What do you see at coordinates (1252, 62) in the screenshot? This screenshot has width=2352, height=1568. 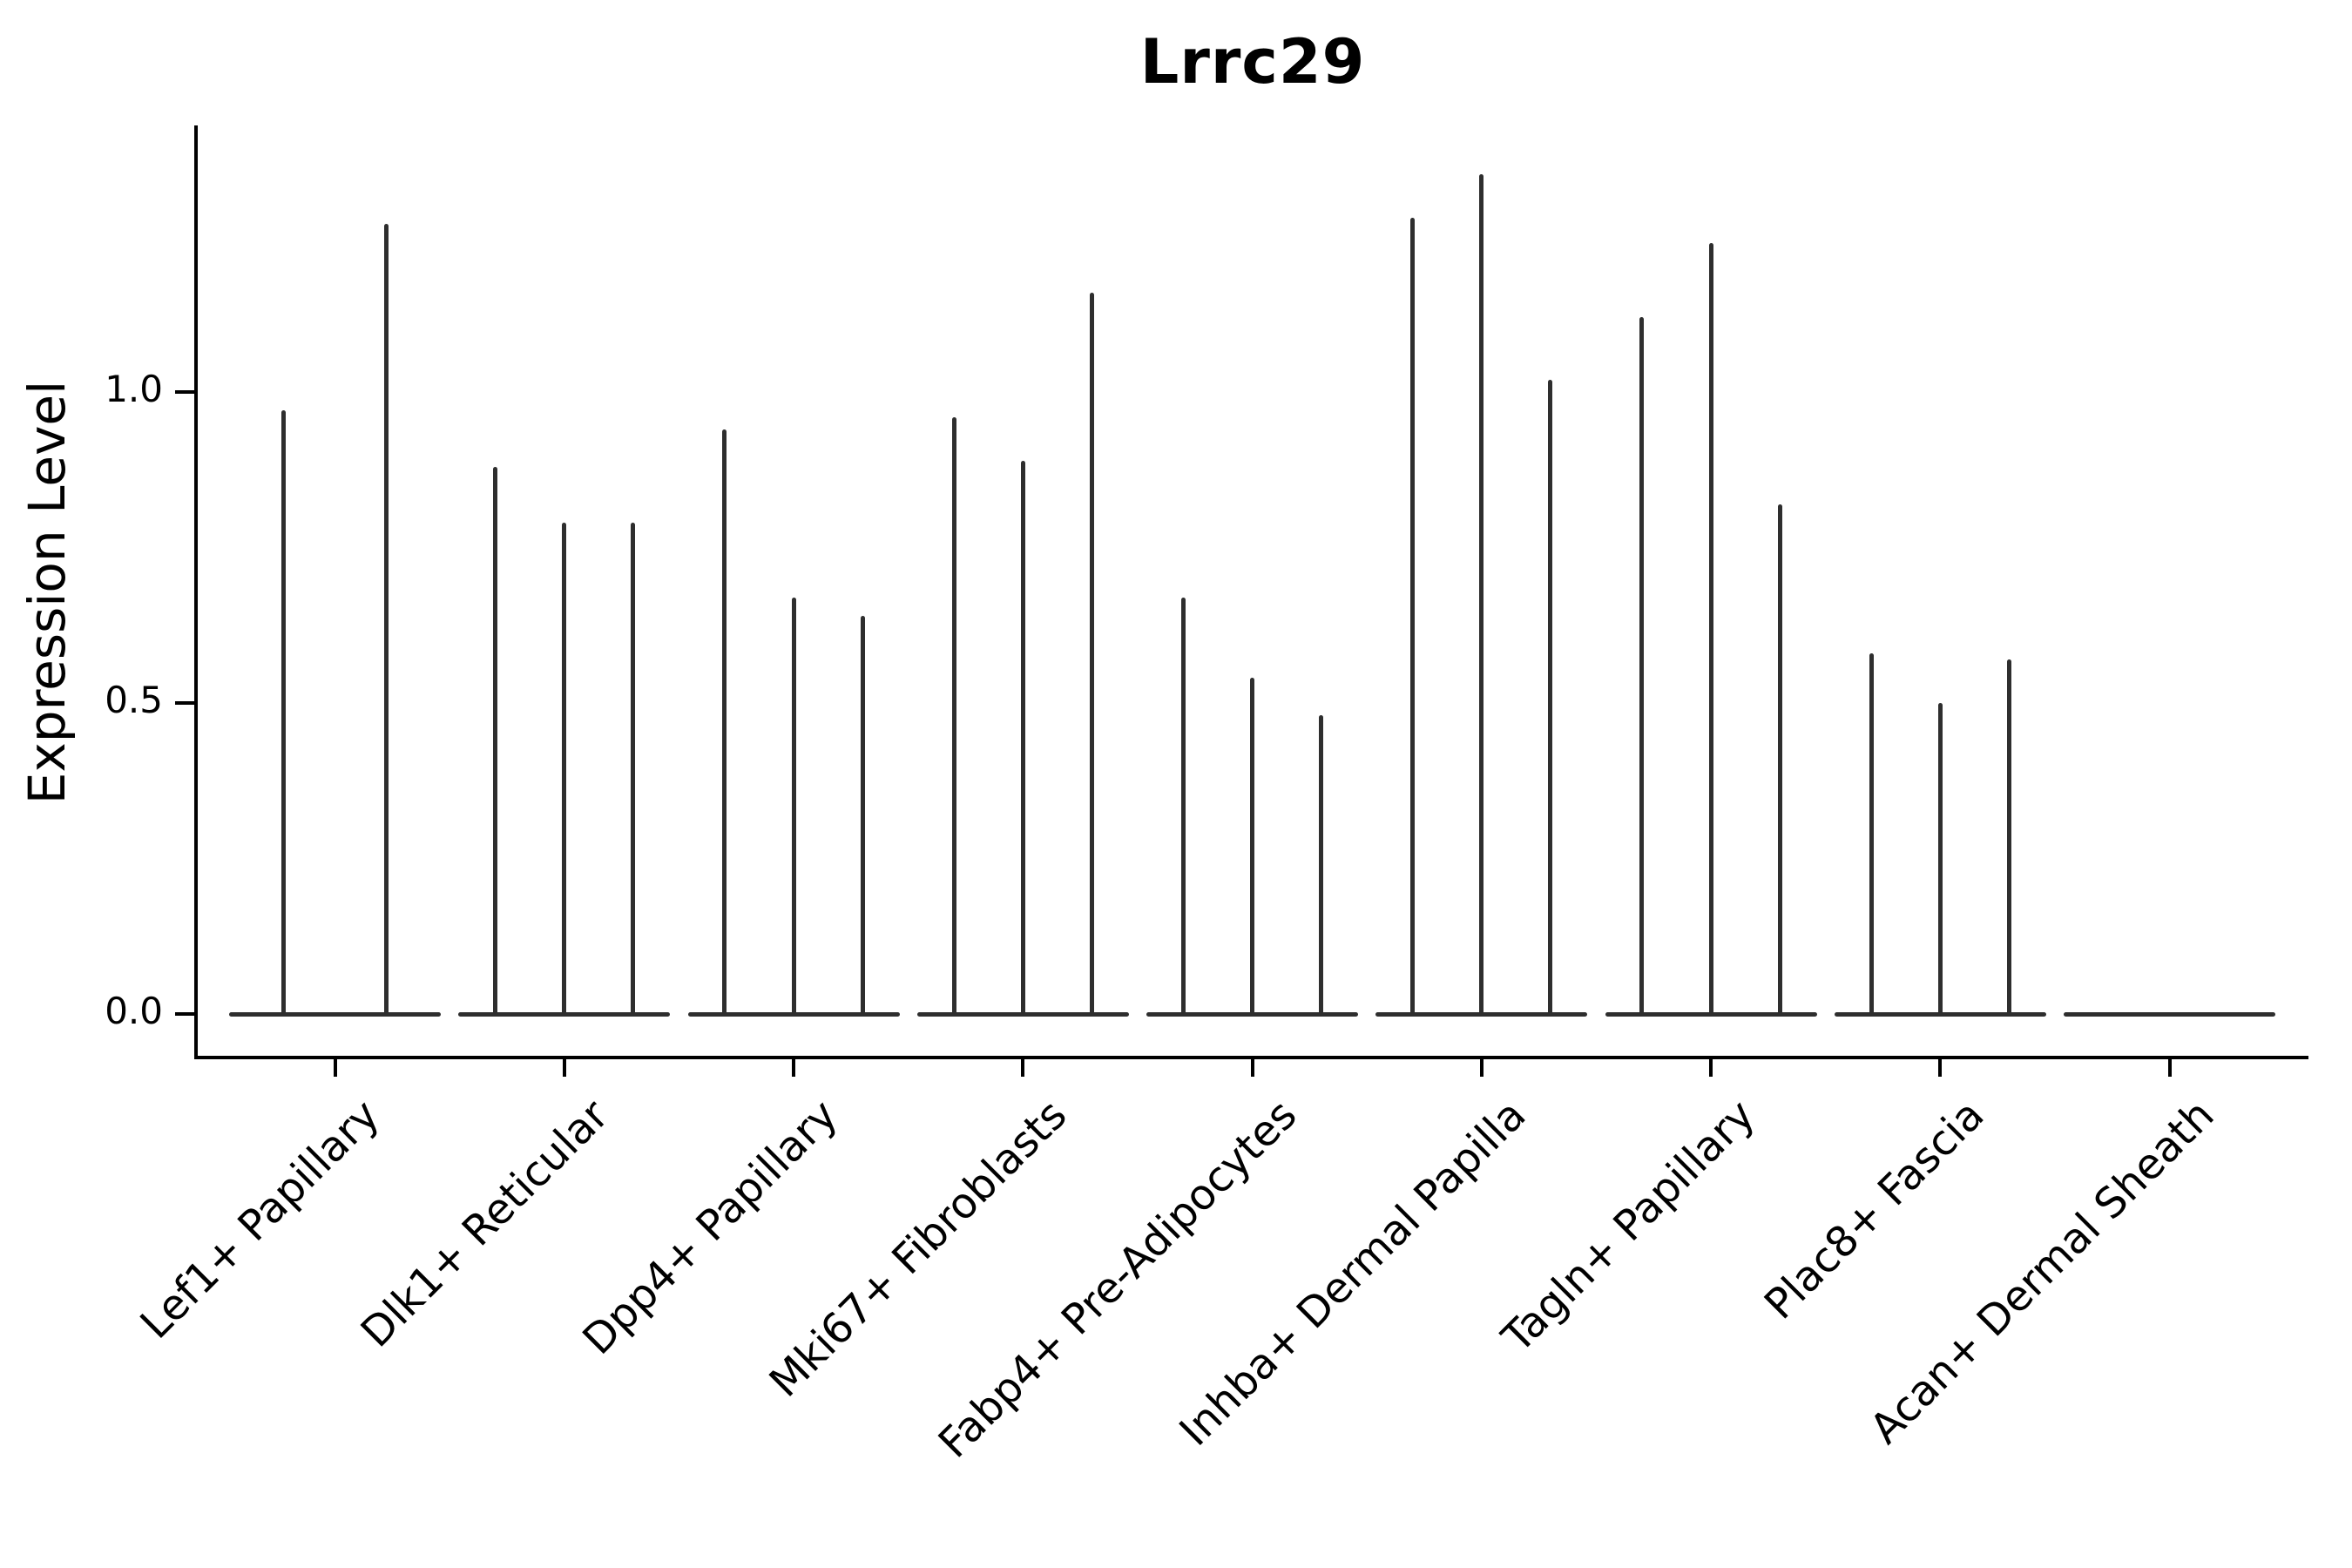 I see `chart-title: Lrrc29` at bounding box center [1252, 62].